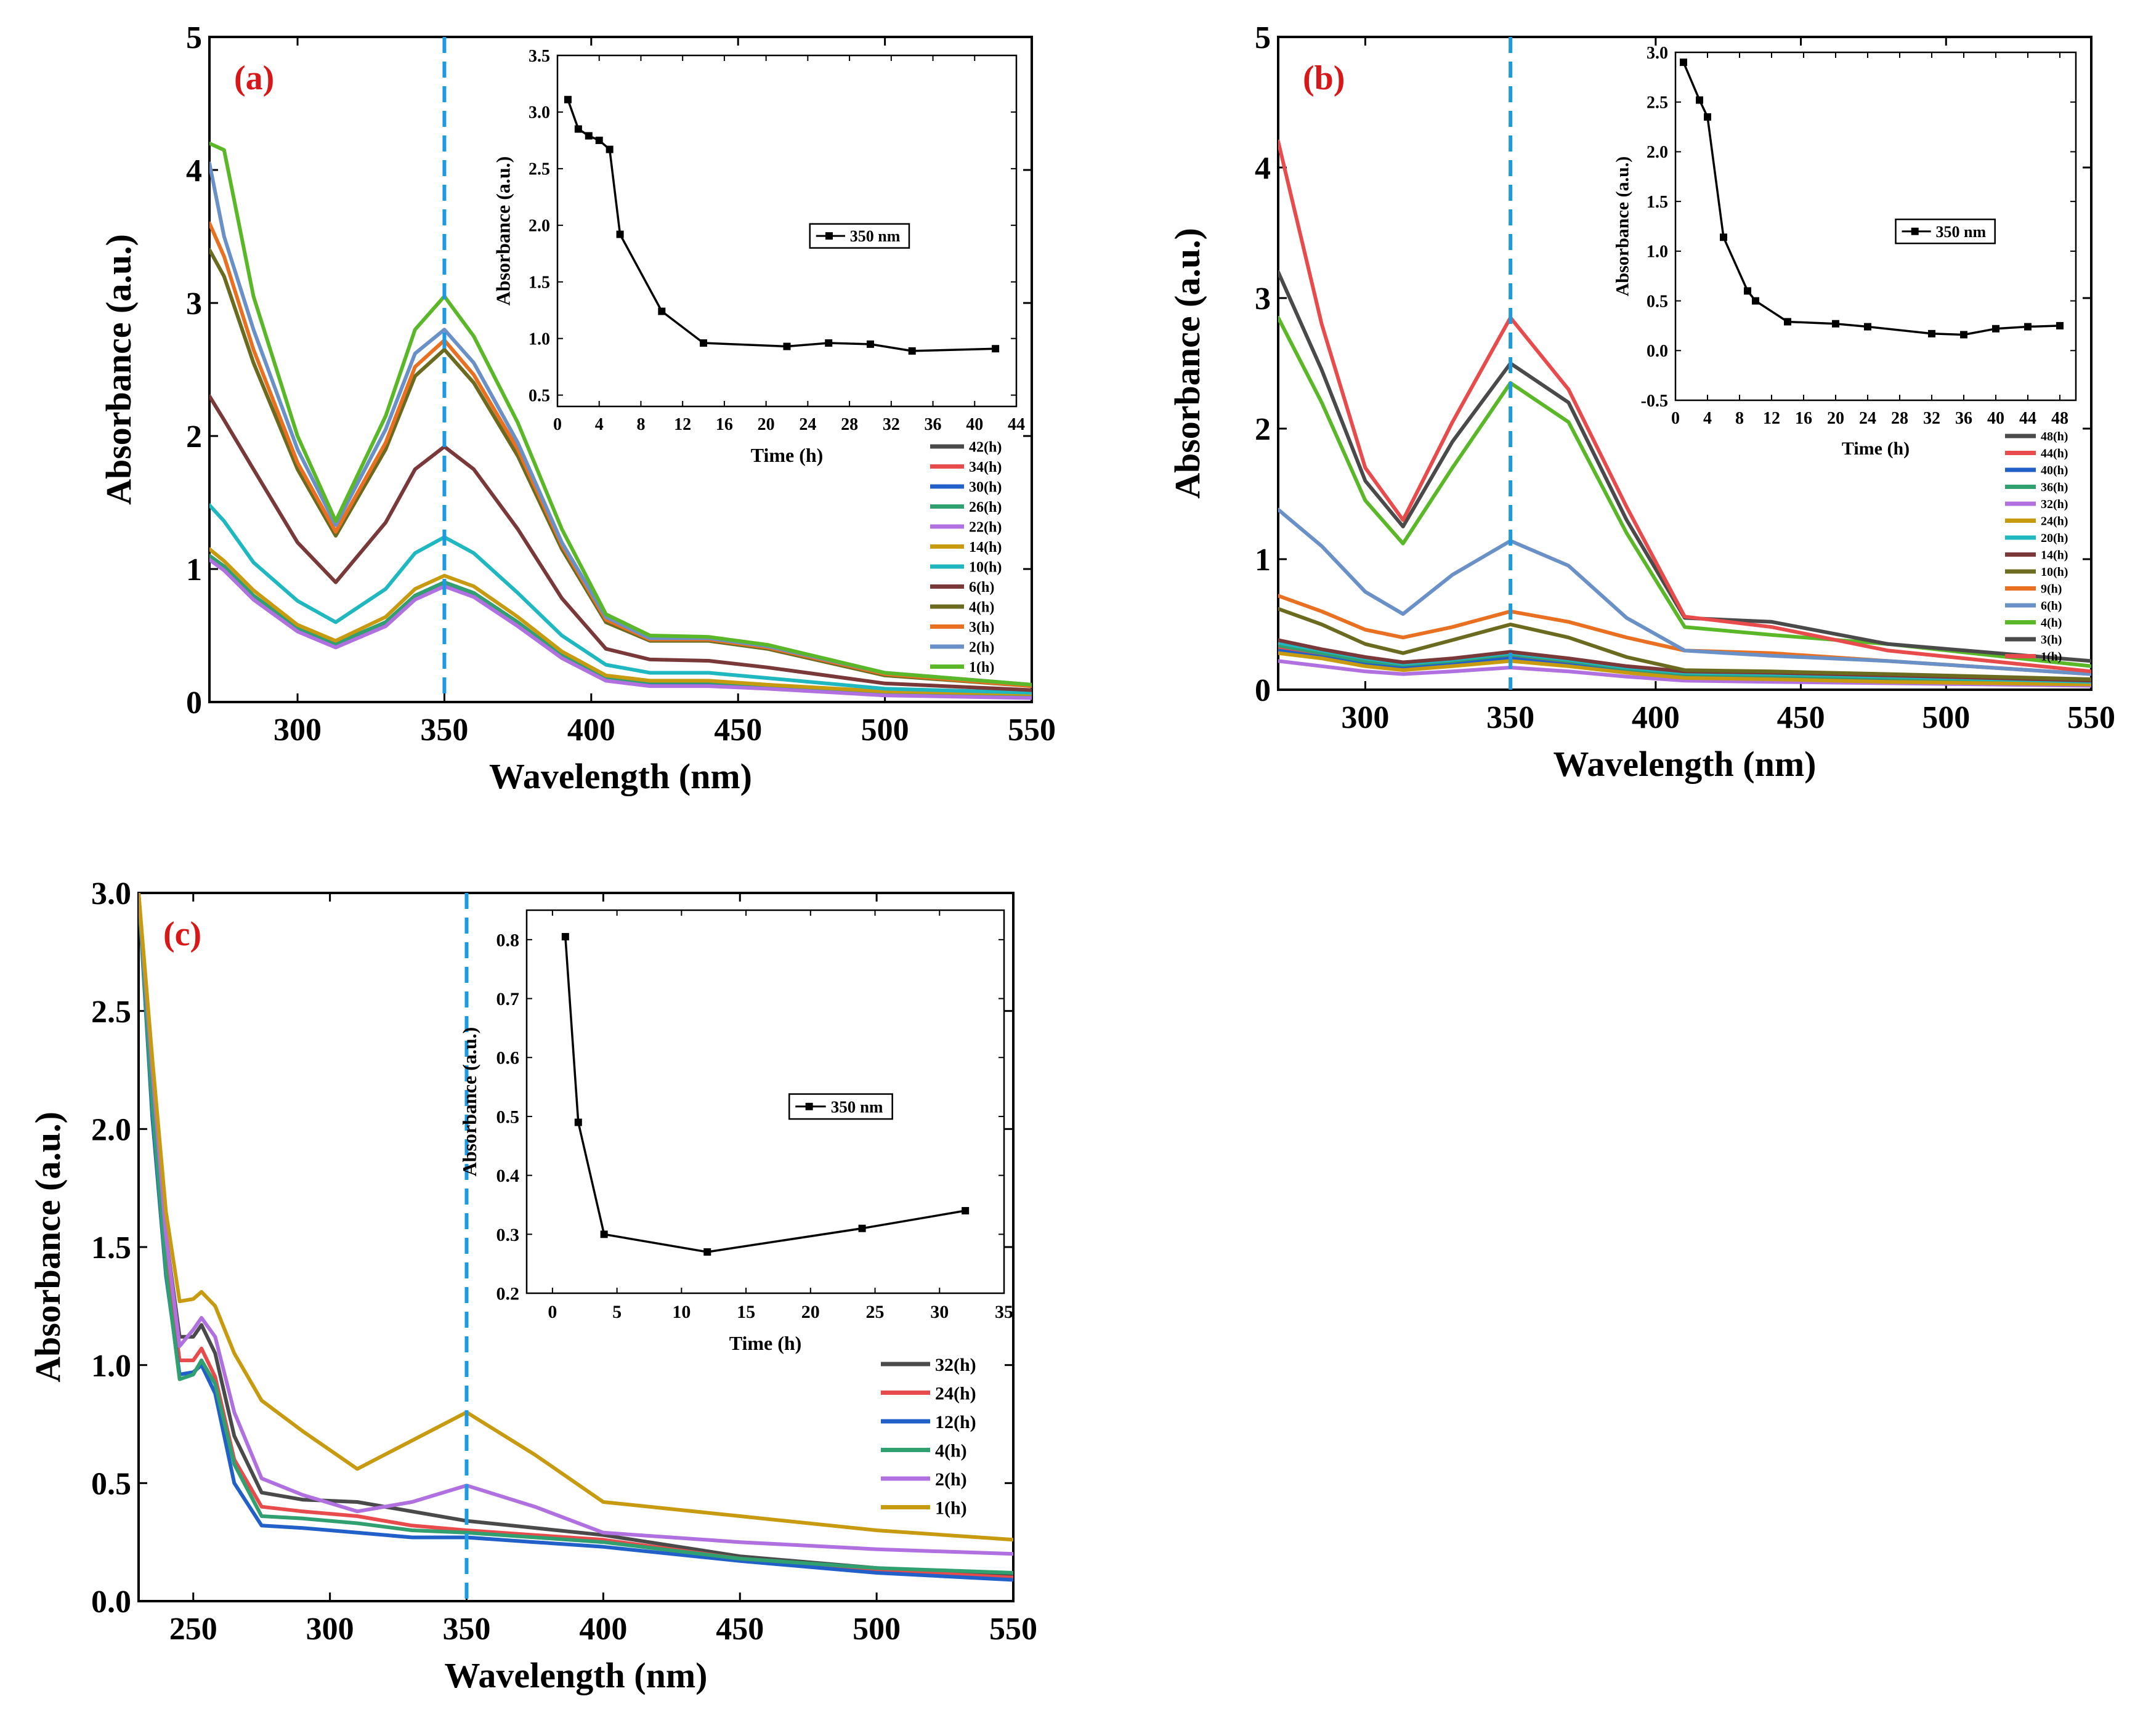 This screenshot has height=1736, width=2135. What do you see at coordinates (951, 1508) in the screenshot?
I see `panel-c-legend-label: 1(h)` at bounding box center [951, 1508].